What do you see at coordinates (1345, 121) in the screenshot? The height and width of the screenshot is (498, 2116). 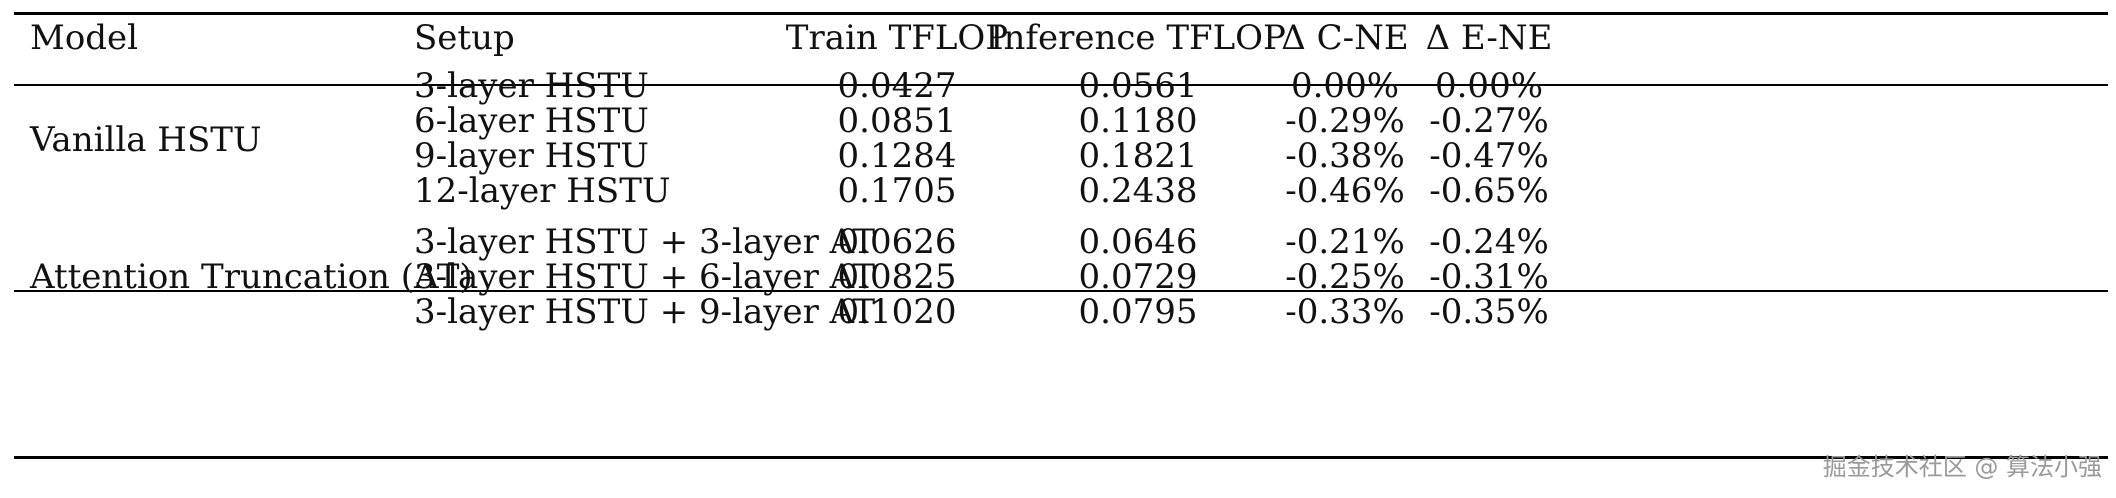 I see `delta-cne-cell: -0.29%` at bounding box center [1345, 121].